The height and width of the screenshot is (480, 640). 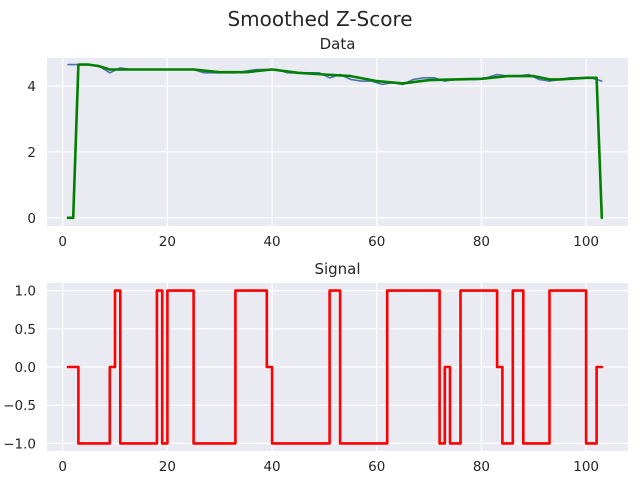 I want to click on signal-y-tick-label: 0.0, so click(x=25, y=368).